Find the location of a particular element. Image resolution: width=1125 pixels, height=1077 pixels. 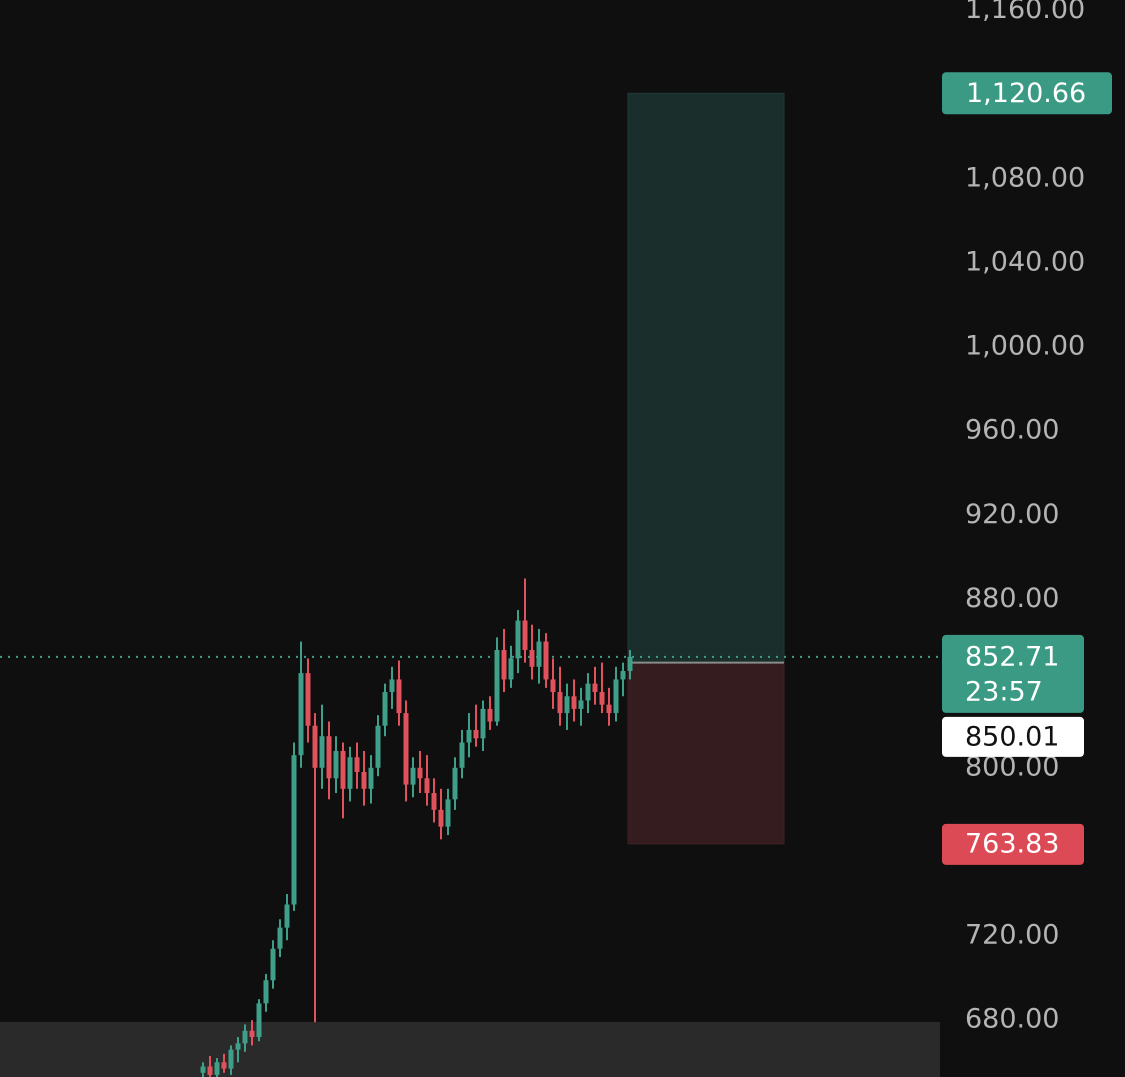

target-label-box is located at coordinates (1027, 93).